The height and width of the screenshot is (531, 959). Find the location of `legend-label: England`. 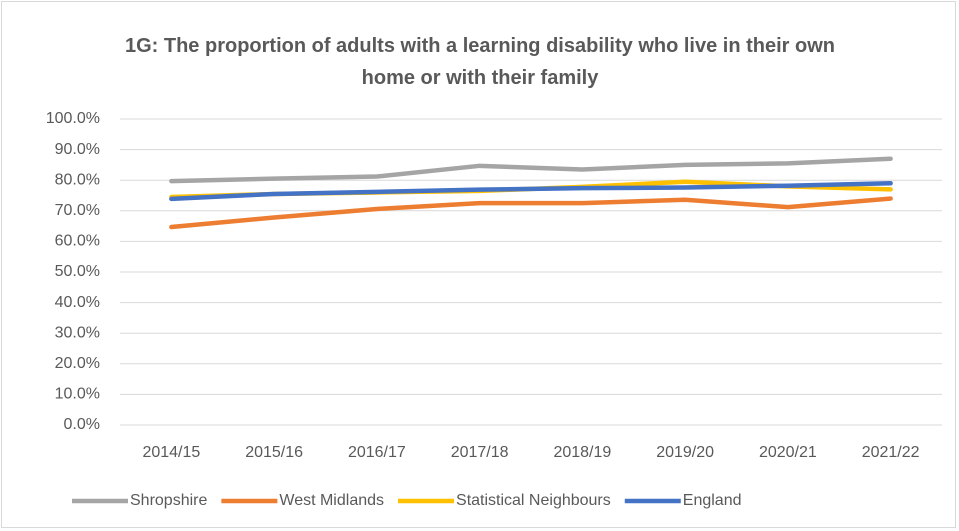

legend-label: England is located at coordinates (712, 500).